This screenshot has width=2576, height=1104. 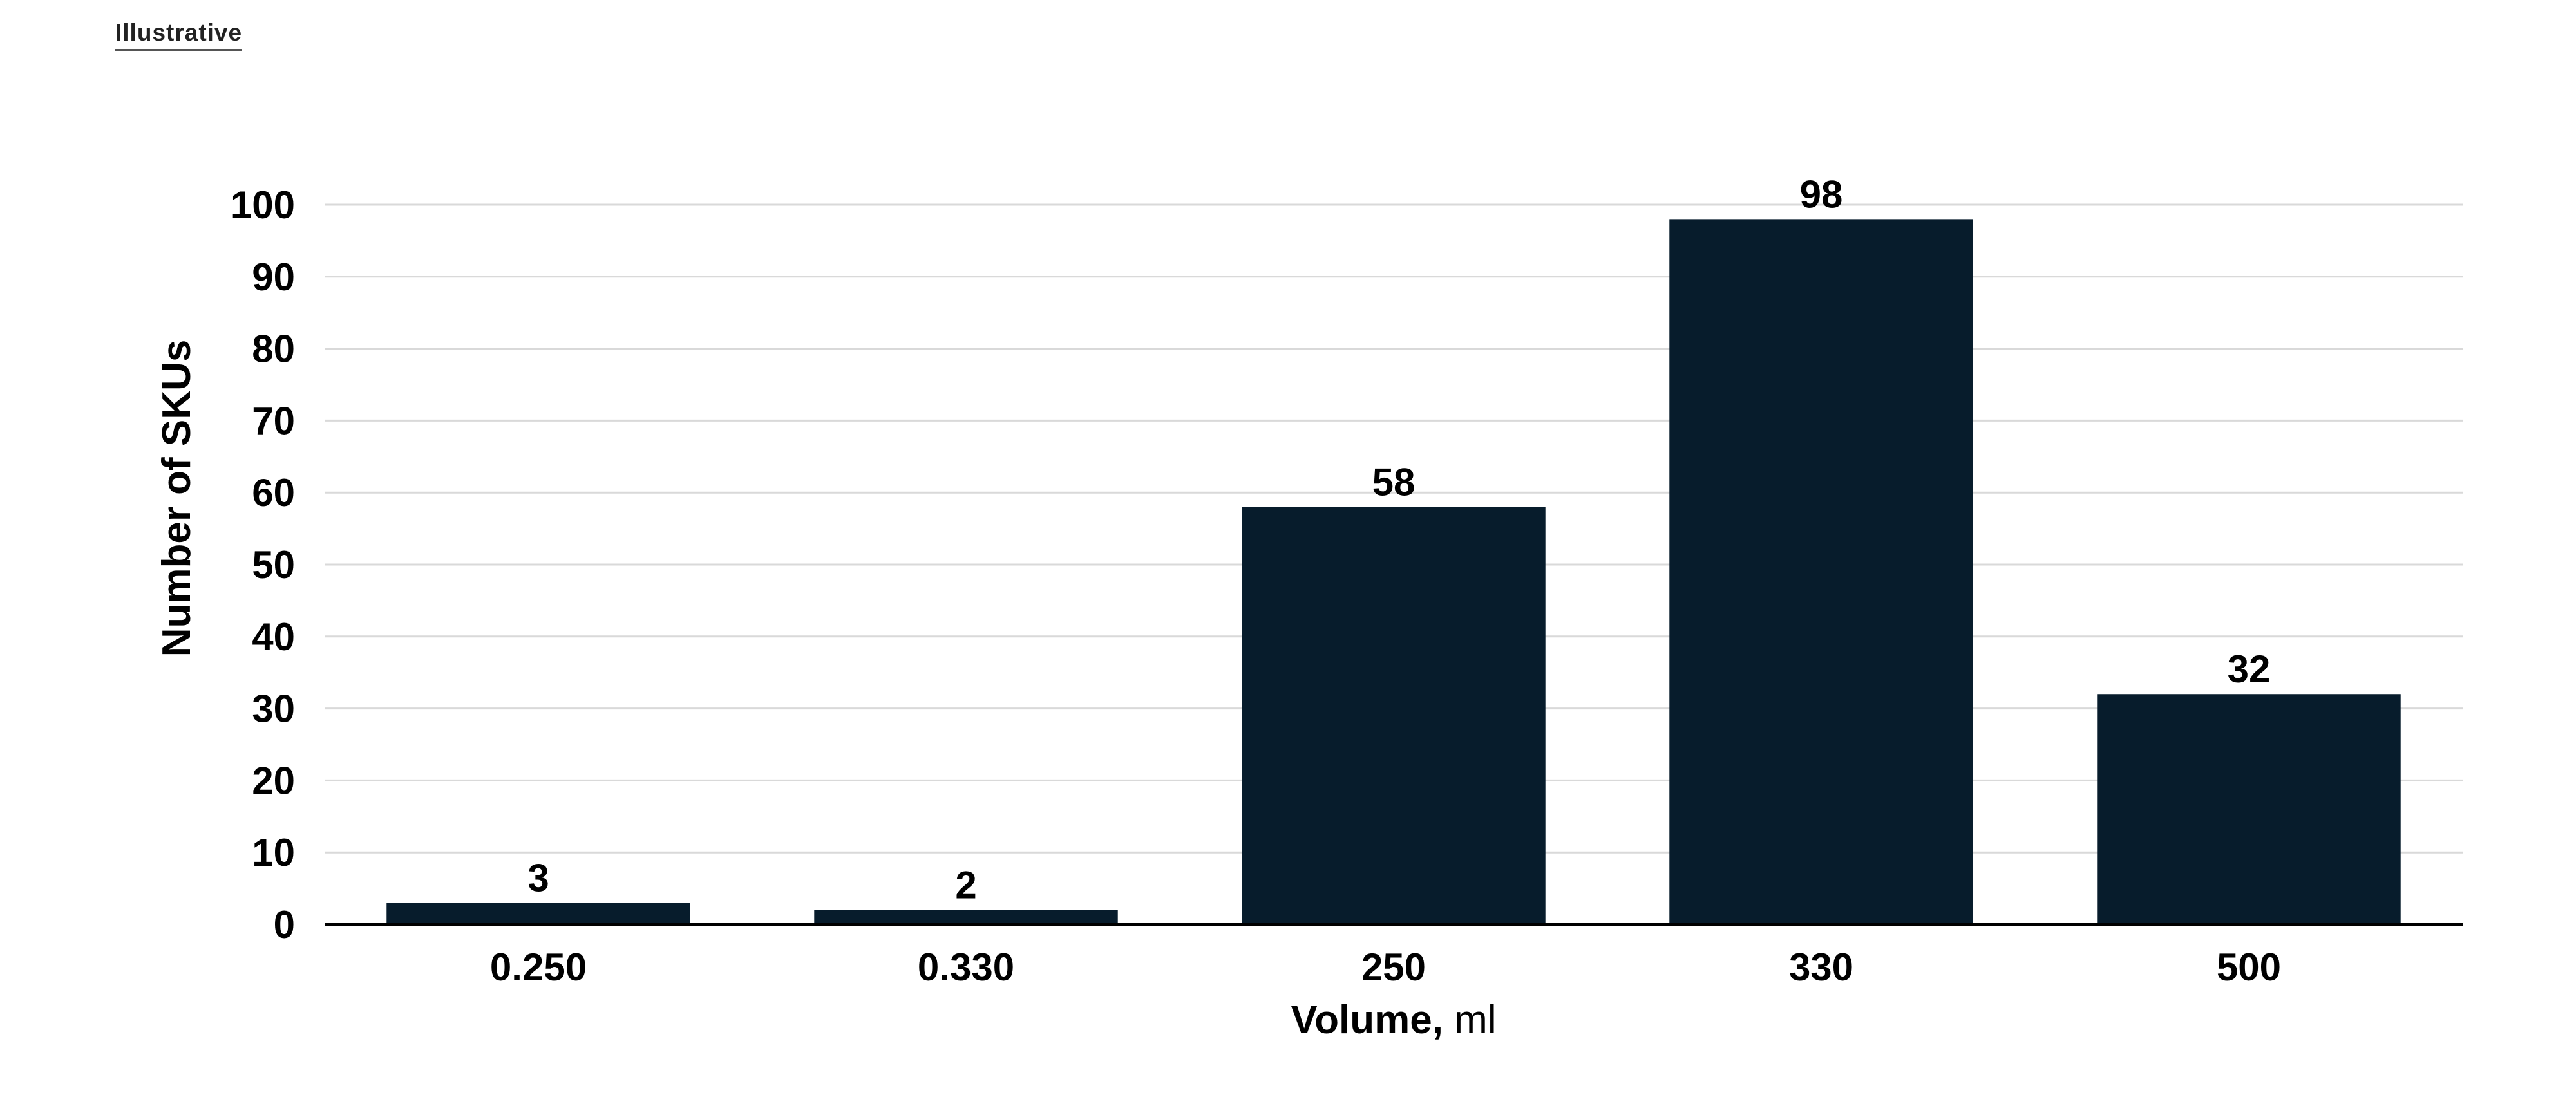 I want to click on x-axis-ticks: 0.250 0.330 250 330 500, so click(x=1385, y=967).